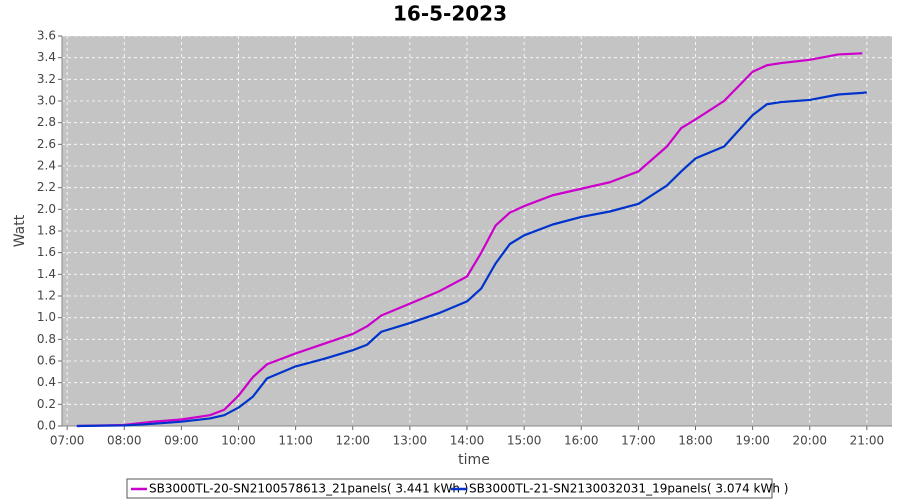 This screenshot has height=500, width=900. What do you see at coordinates (867, 441) in the screenshot?
I see `x-tick-label: 21:00` at bounding box center [867, 441].